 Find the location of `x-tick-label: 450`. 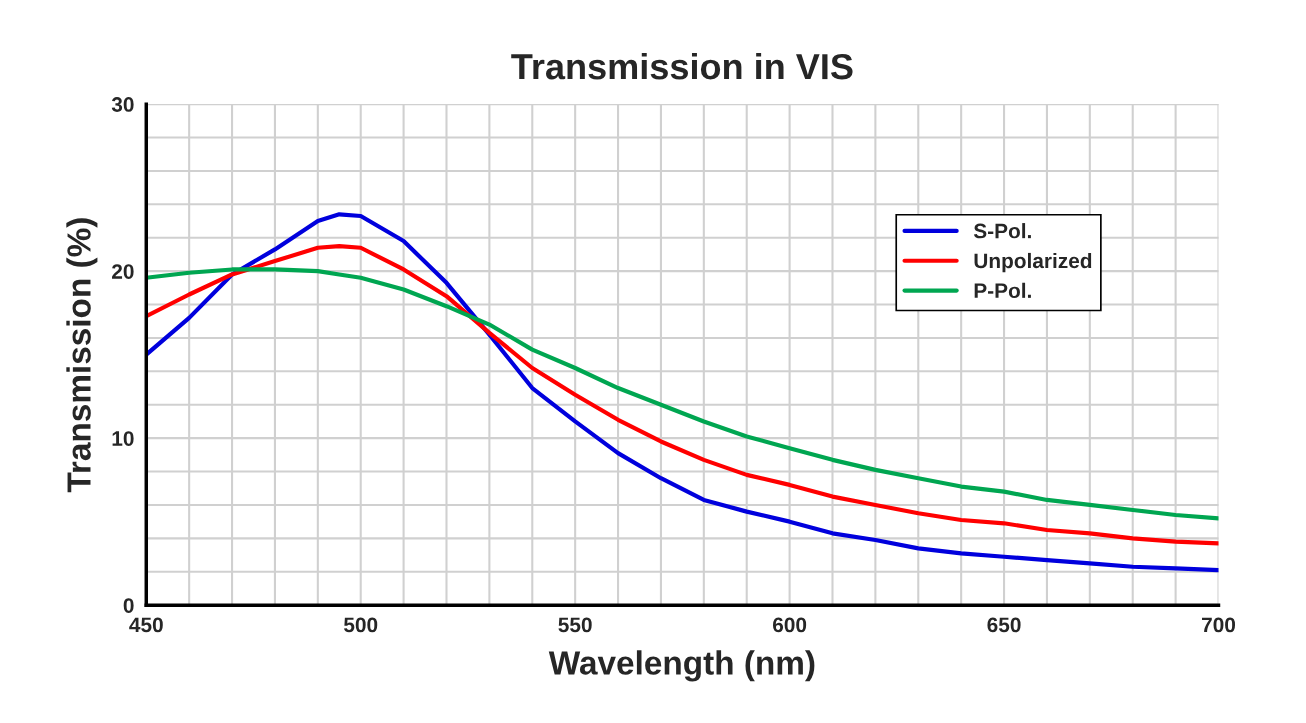

x-tick-label: 450 is located at coordinates (146, 625).